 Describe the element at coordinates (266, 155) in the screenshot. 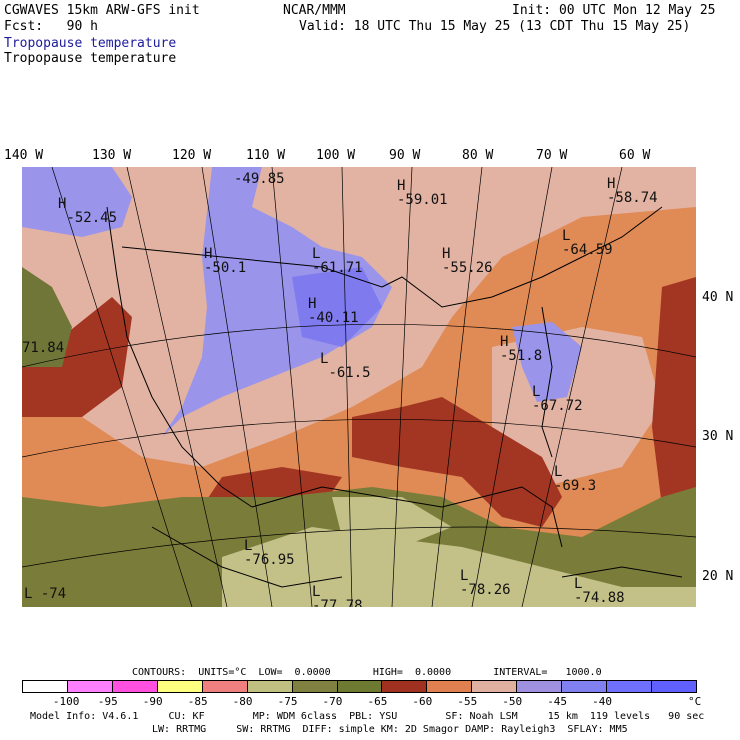

I see `lon-label: 110 W` at that location.